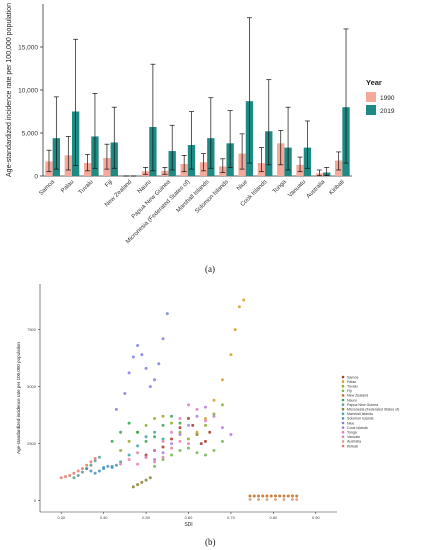 The image size is (426, 550). What do you see at coordinates (280, 187) in the screenshot?
I see `x-tick-label: Tonga` at bounding box center [280, 187].